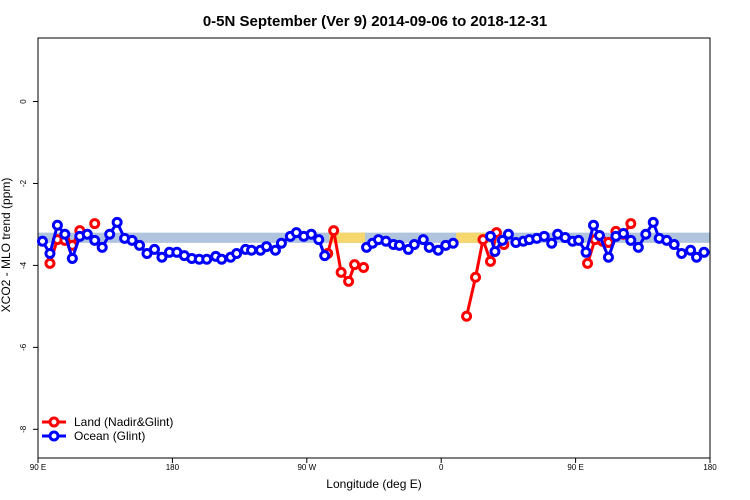 This screenshot has width=750, height=500. I want to click on y-tick-label: 0, so click(23, 101).